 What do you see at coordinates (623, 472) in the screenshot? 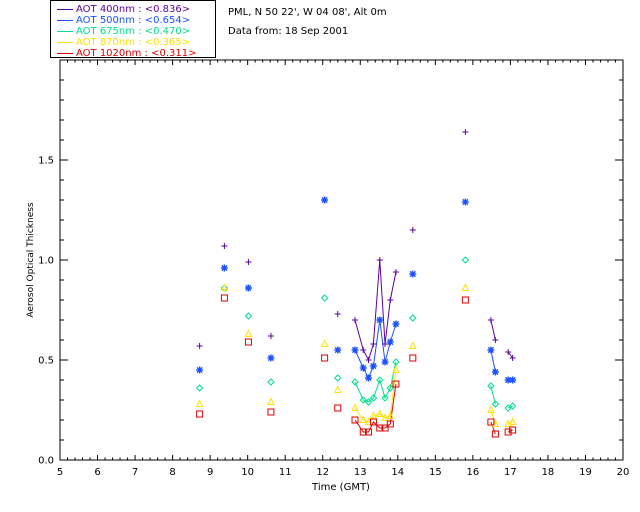
I see `x-tick-label: 20` at bounding box center [623, 472].